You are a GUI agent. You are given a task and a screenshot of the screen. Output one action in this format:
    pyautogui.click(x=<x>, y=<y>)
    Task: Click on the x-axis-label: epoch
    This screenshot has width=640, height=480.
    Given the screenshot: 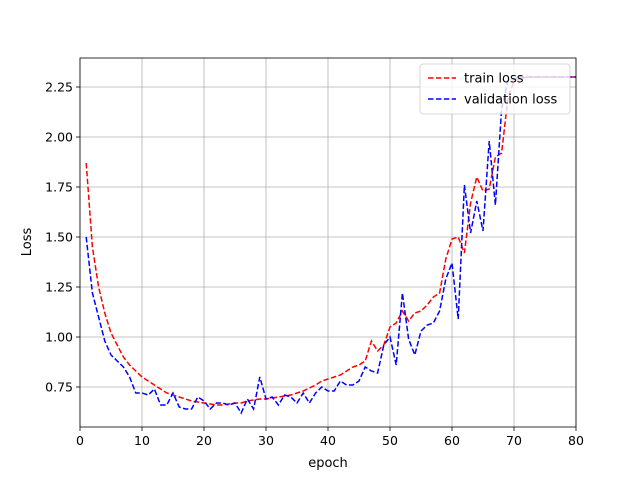 What is the action you would take?
    pyautogui.click(x=328, y=463)
    